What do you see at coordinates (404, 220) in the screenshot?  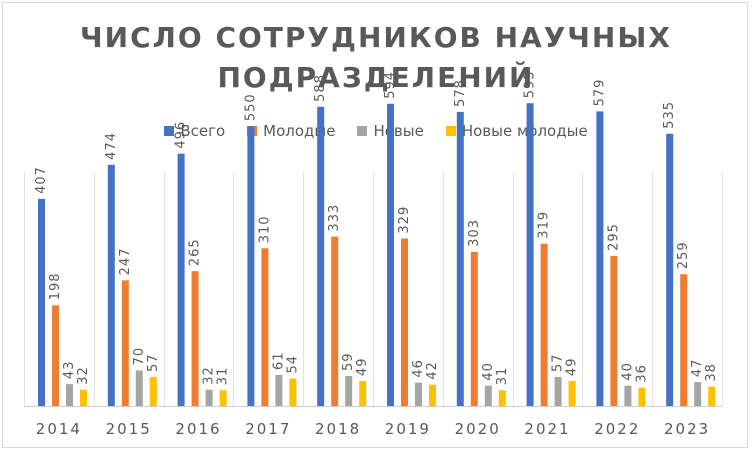 I see `data-label-young-2019: 329` at bounding box center [404, 220].